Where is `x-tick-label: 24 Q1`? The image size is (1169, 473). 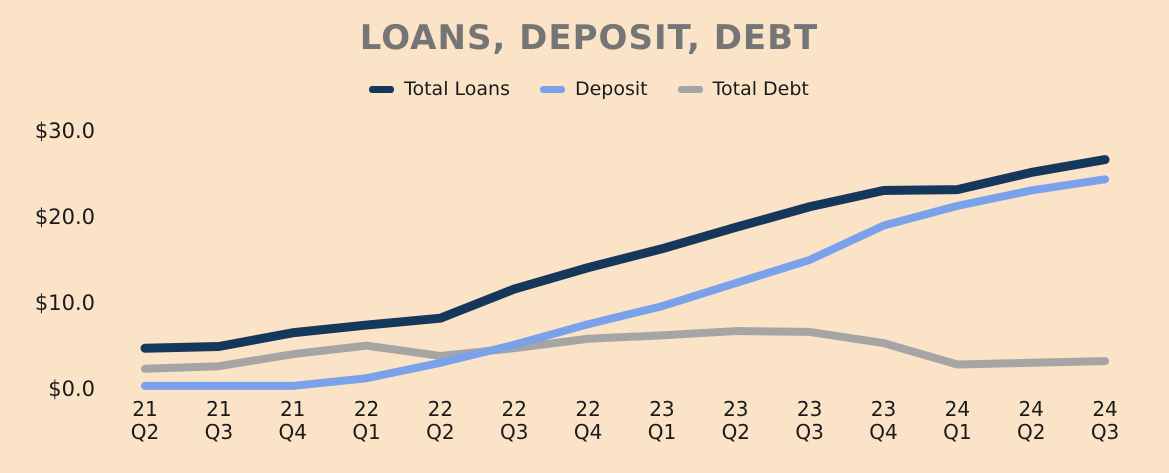 x-tick-label: 24 Q1 is located at coordinates (957, 420).